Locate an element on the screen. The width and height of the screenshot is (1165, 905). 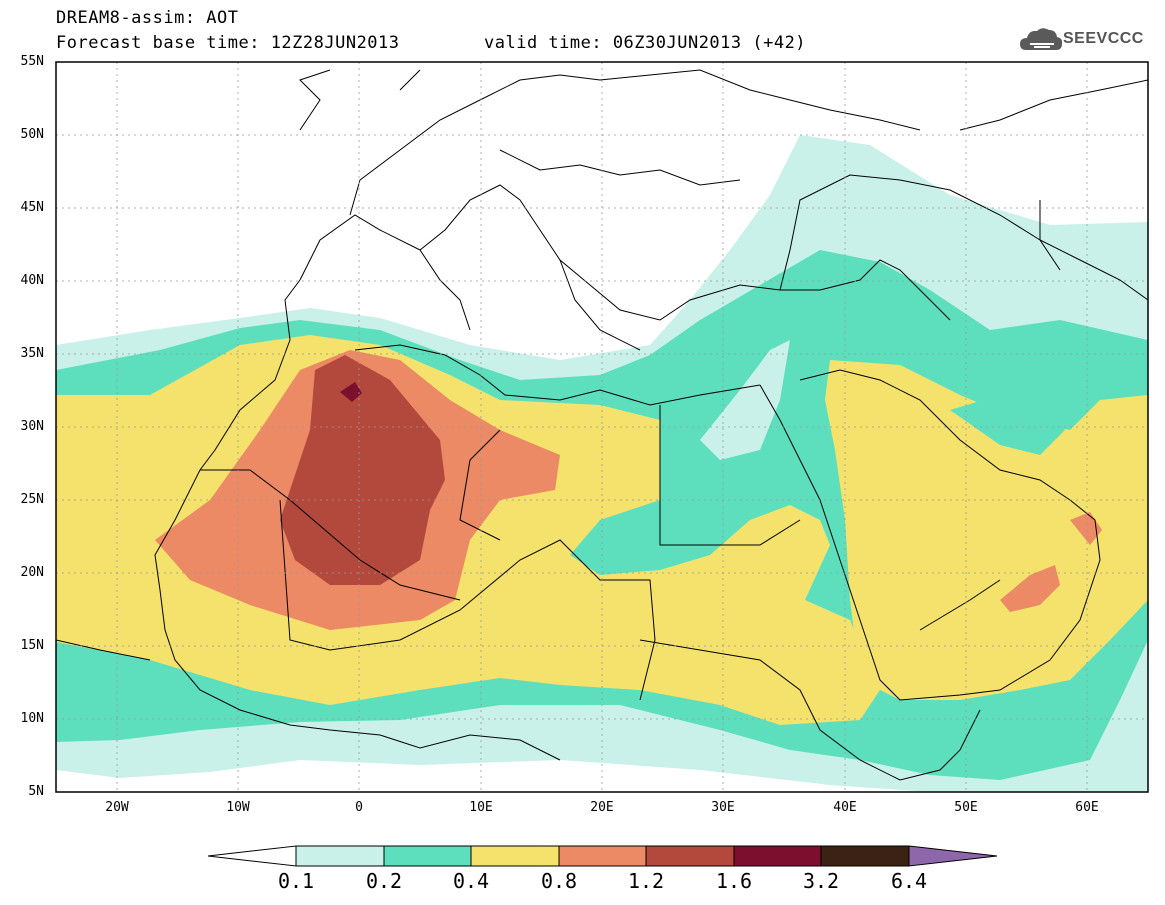
colorbar-label: 0.1 is located at coordinates (296, 881).